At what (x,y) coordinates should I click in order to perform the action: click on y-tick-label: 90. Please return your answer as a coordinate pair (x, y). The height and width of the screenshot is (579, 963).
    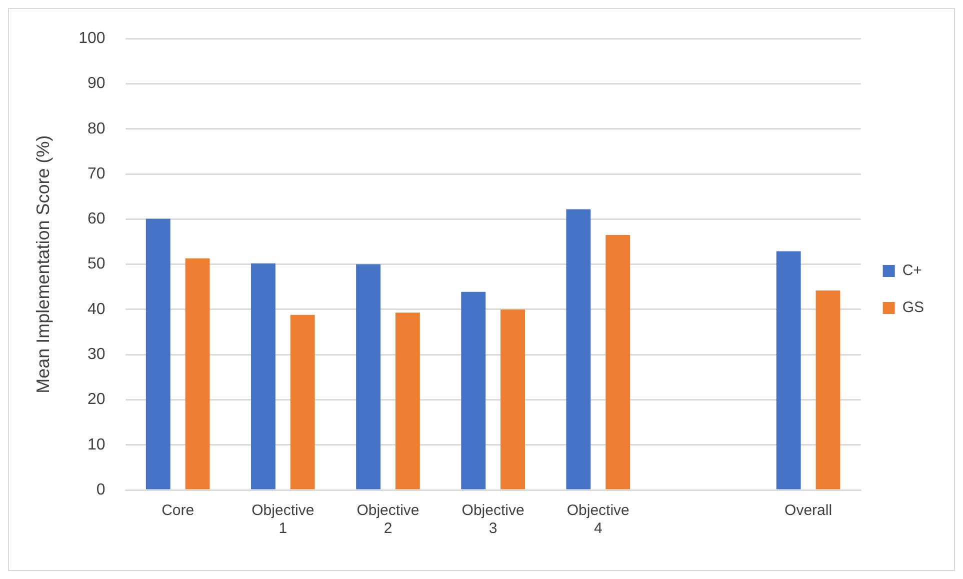
    Looking at the image, I should click on (97, 83).